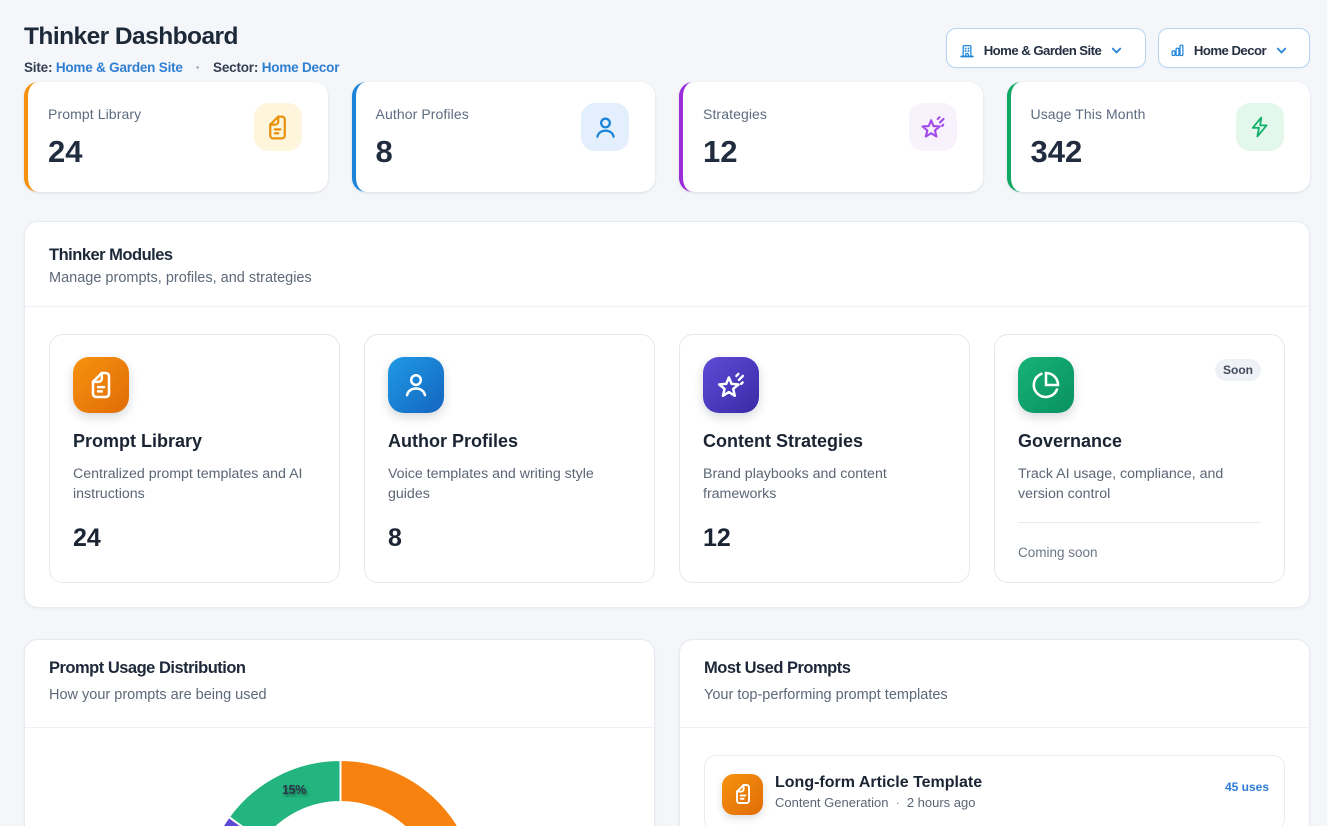  I want to click on svg-text: 15%, so click(294, 790).